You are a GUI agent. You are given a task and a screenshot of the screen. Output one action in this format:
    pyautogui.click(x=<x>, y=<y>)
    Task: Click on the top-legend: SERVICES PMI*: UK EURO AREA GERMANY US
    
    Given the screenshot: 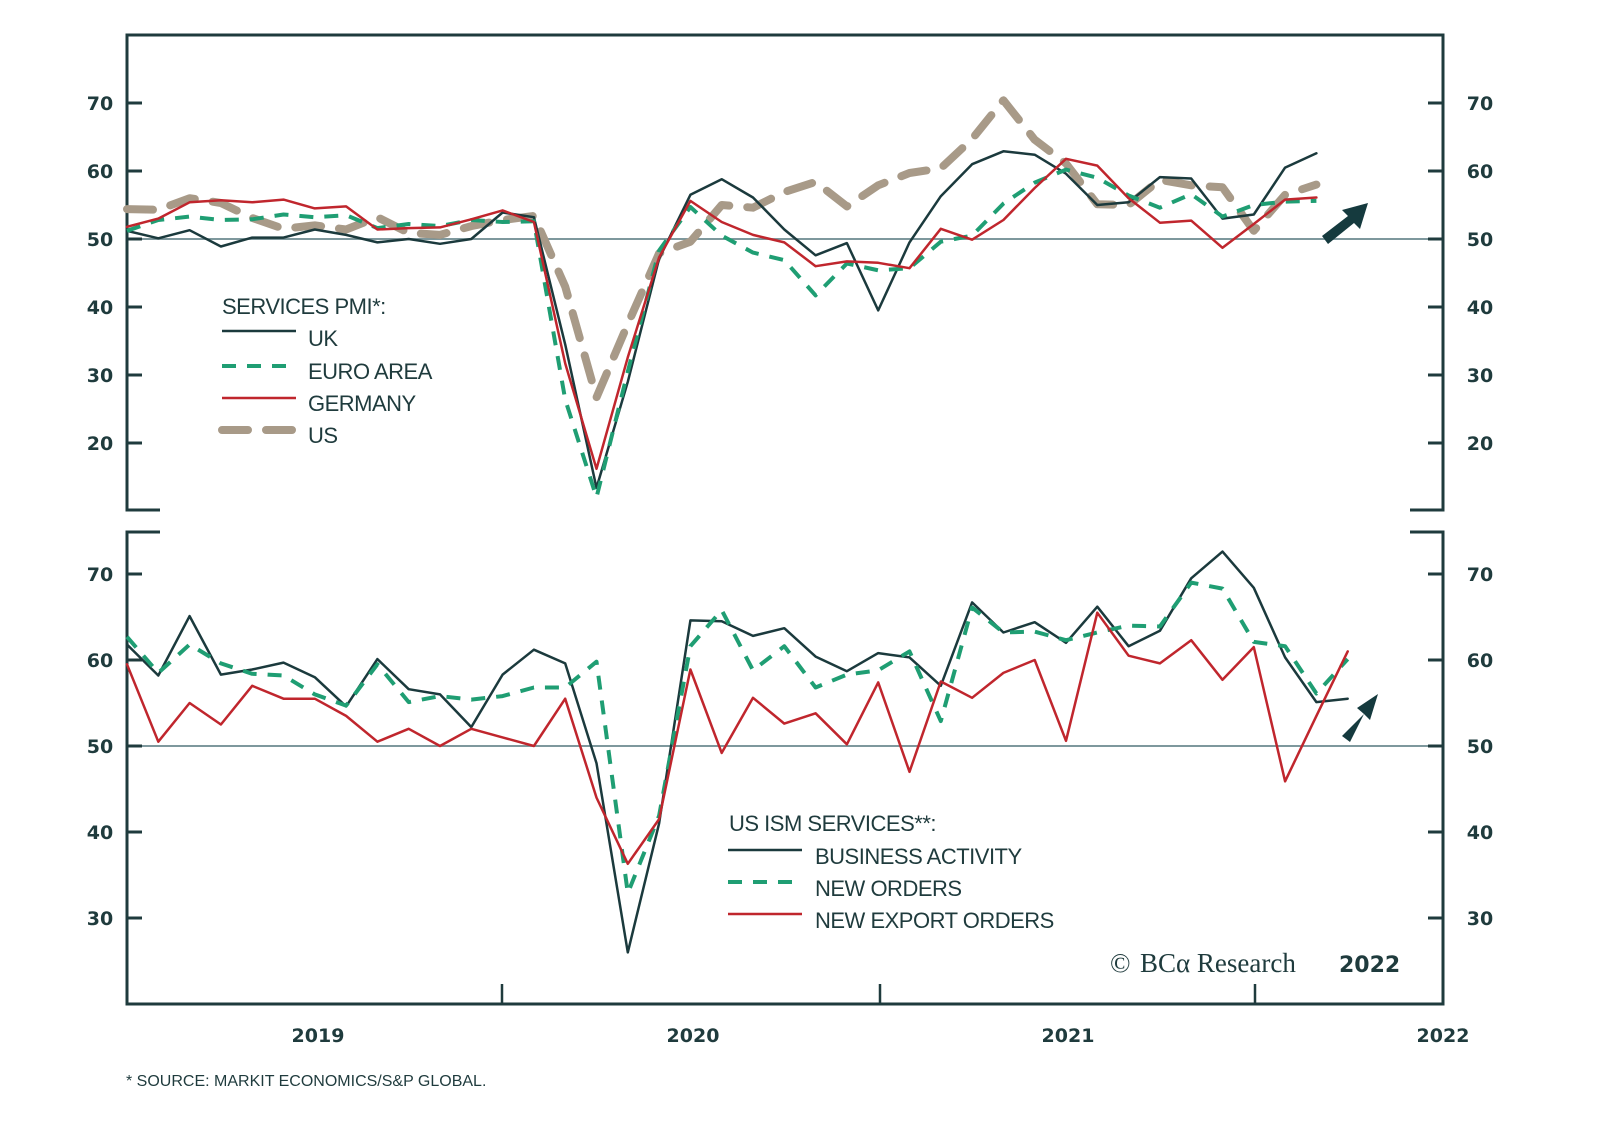 What is the action you would take?
    pyautogui.click(x=325, y=371)
    